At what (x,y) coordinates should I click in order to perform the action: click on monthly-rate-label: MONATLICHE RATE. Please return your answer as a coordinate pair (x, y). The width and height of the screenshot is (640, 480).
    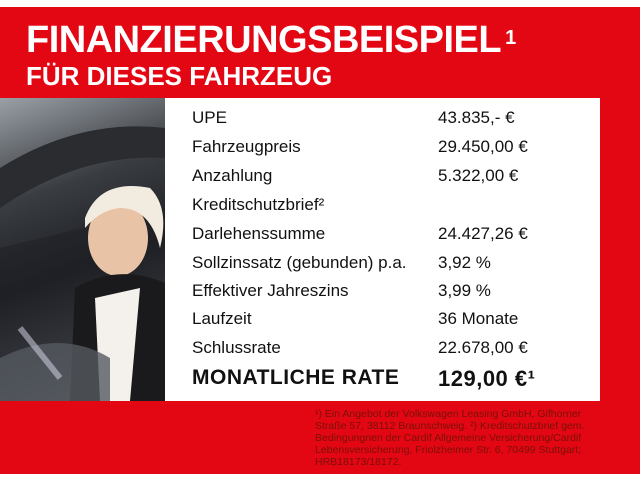
    Looking at the image, I should click on (296, 377).